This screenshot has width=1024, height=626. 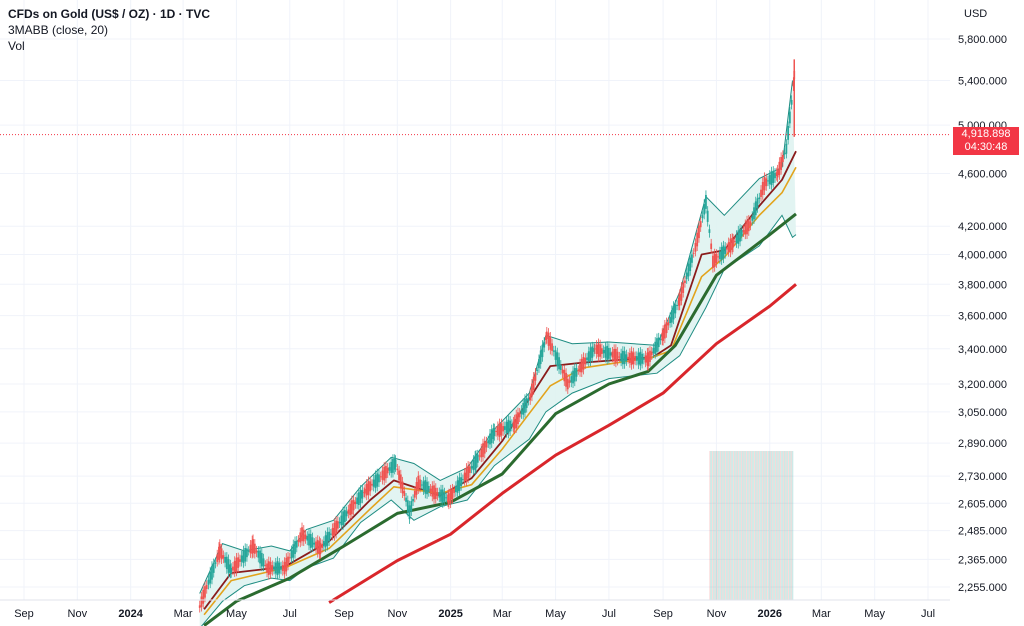 What do you see at coordinates (770, 614) in the screenshot?
I see `time-tick-label: 2026` at bounding box center [770, 614].